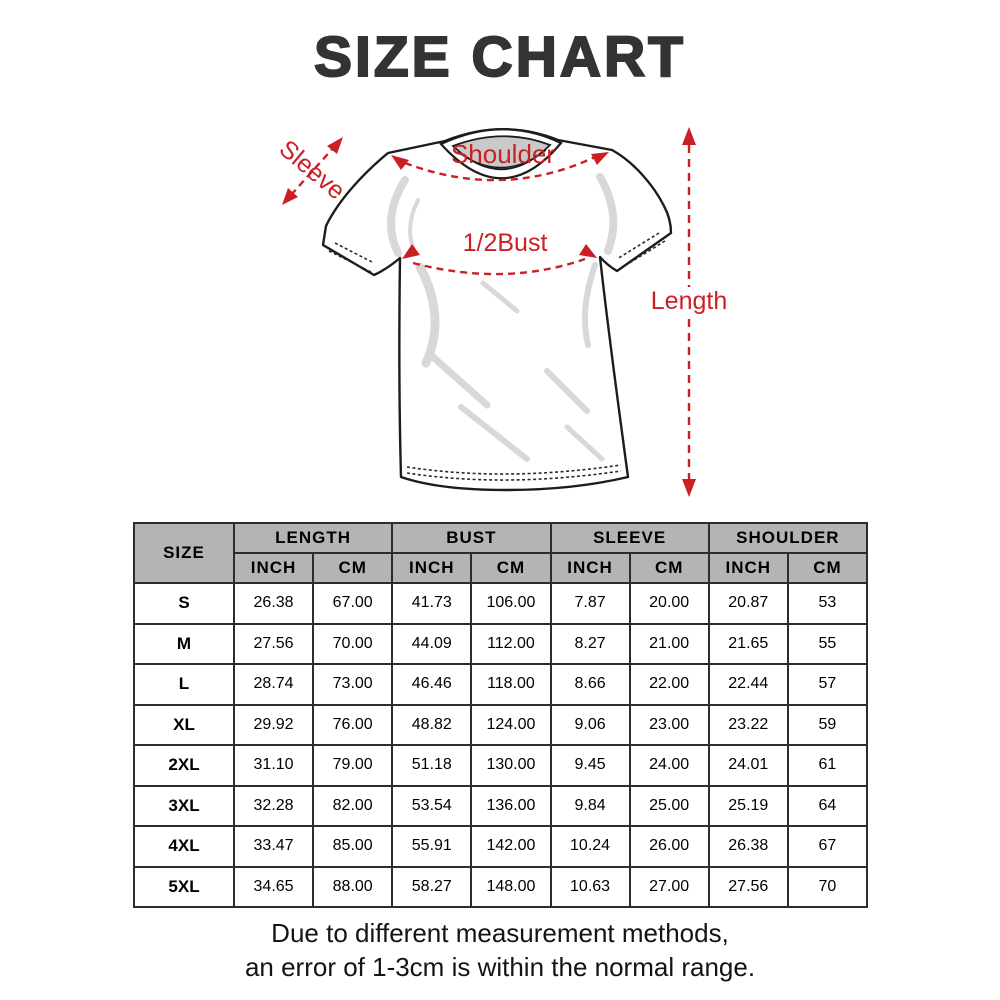 This screenshot has height=1000, width=1000. I want to click on measurement-cell: 67, so click(827, 846).